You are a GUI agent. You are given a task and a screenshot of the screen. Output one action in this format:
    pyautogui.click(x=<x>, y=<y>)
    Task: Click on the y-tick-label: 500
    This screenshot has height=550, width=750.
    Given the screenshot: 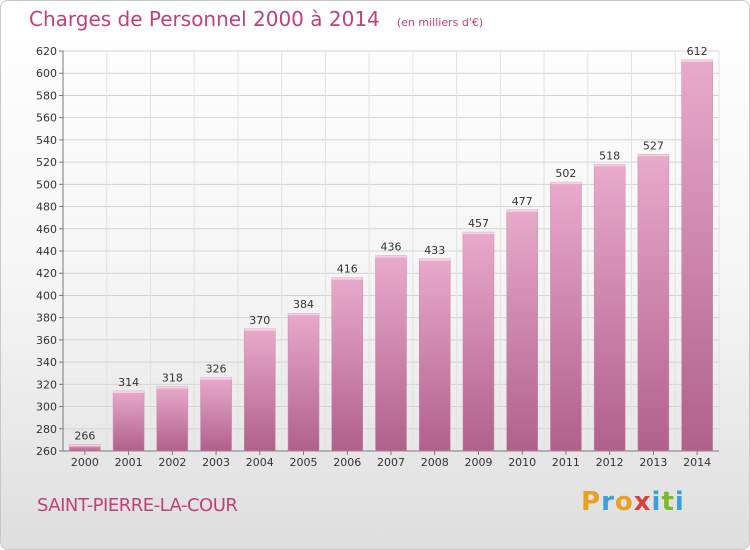 What is the action you would take?
    pyautogui.click(x=46, y=184)
    